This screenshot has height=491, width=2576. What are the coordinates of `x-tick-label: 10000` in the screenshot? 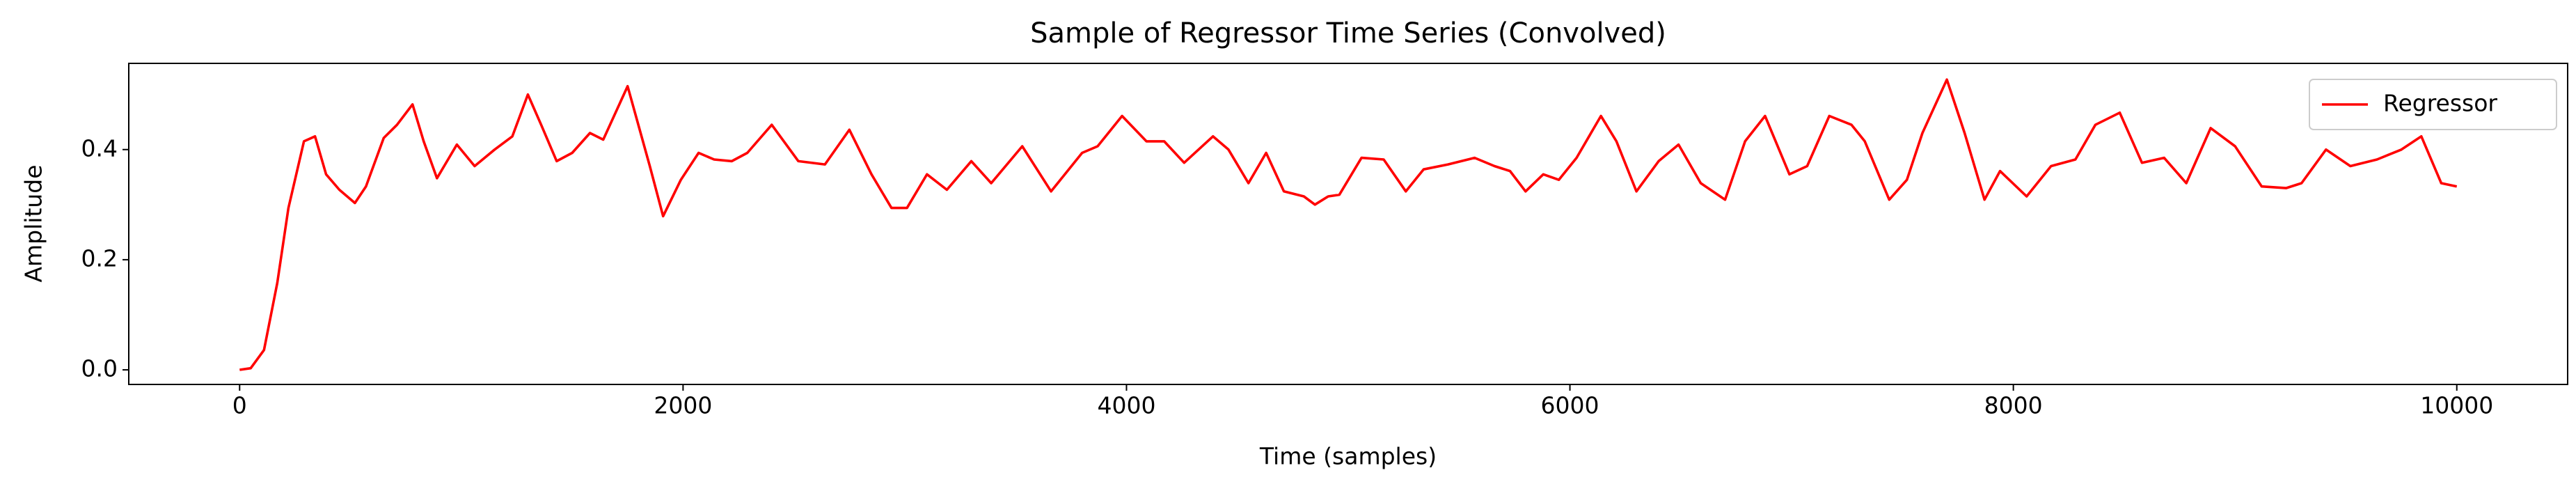 It's located at (2456, 405).